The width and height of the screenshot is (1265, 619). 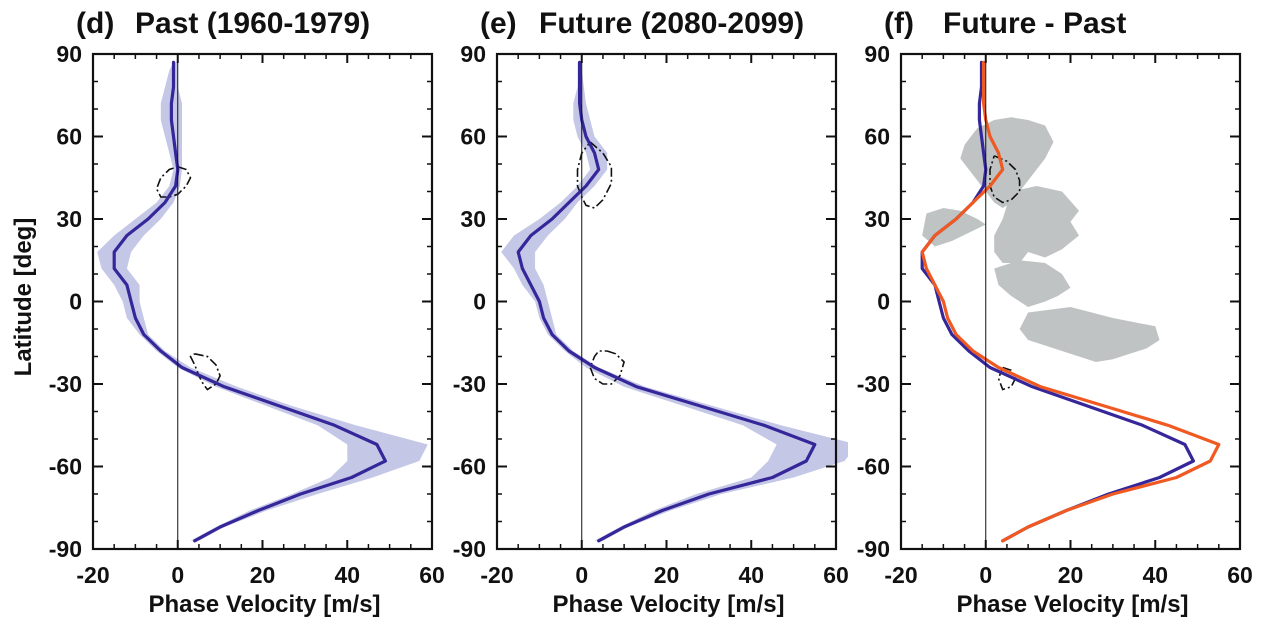 What do you see at coordinates (498, 23) in the screenshot?
I see `panel-label: (e)` at bounding box center [498, 23].